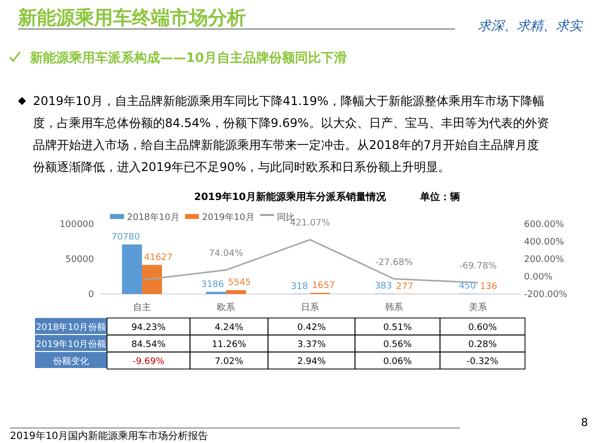 The width and height of the screenshot is (600, 443). Describe the element at coordinates (482, 328) in the screenshot. I see `text: 0.60%` at that location.